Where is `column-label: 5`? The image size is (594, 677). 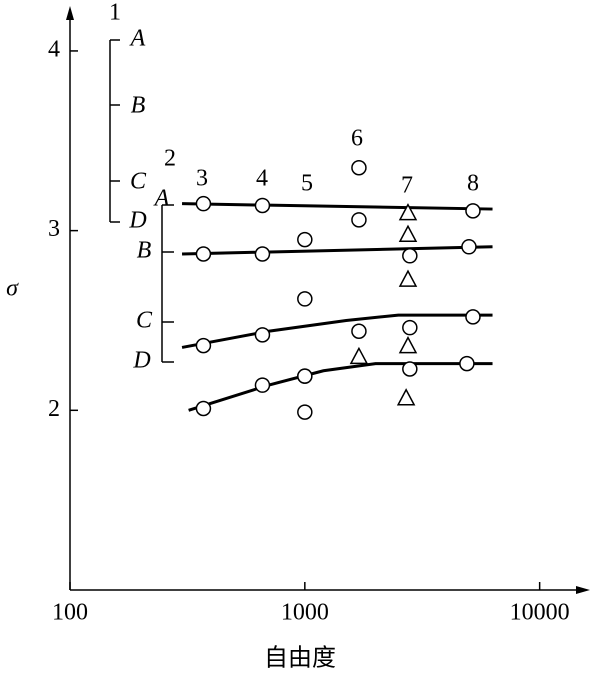
column-label: 5 is located at coordinates (307, 184).